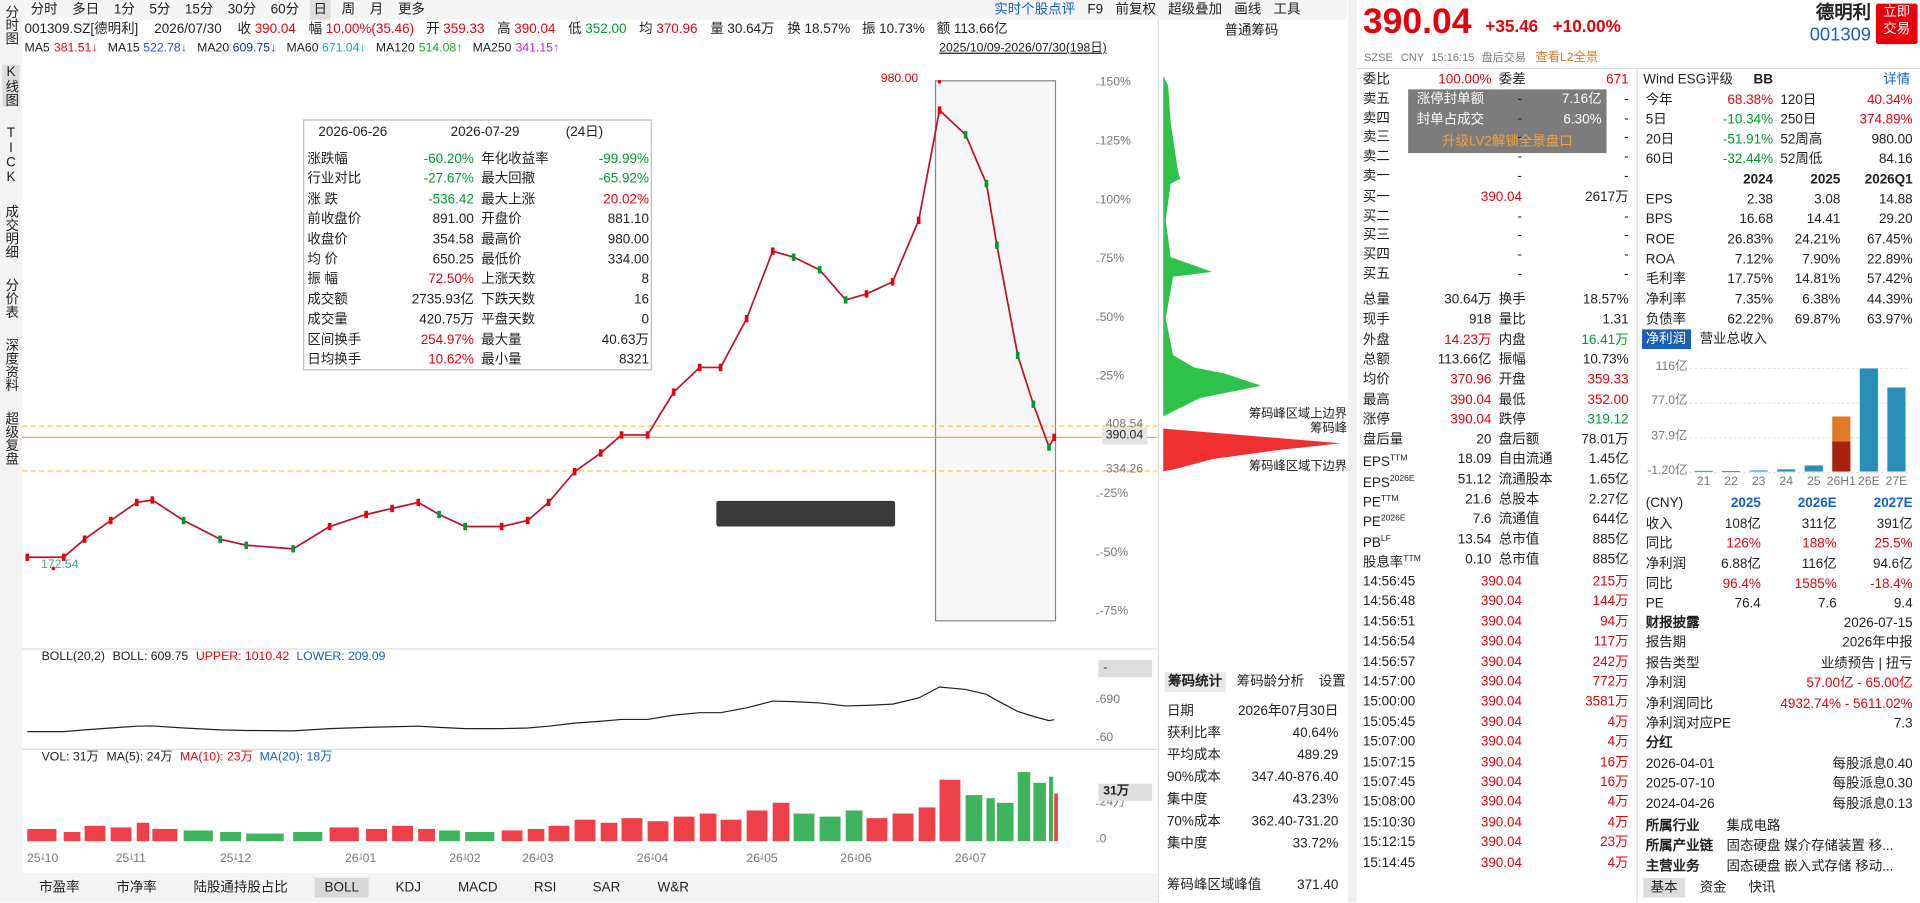 The image size is (1920, 903). What do you see at coordinates (242, 10) in the screenshot?
I see `period-tab: 30分` at bounding box center [242, 10].